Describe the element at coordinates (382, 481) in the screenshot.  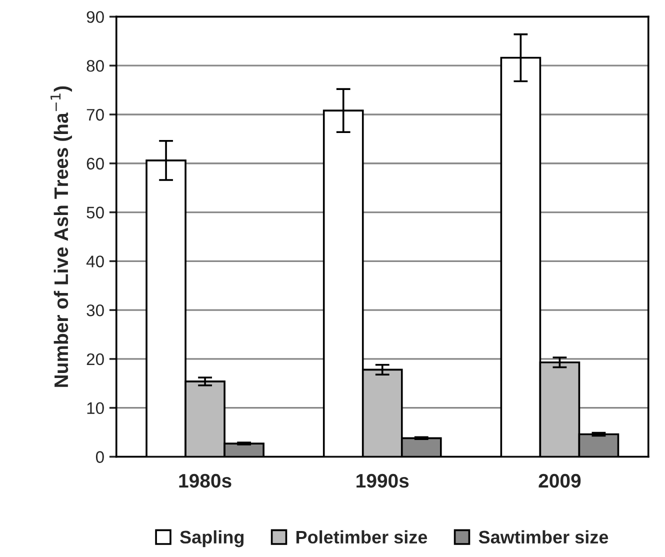
I see `x-tick-label: 1990s` at that location.